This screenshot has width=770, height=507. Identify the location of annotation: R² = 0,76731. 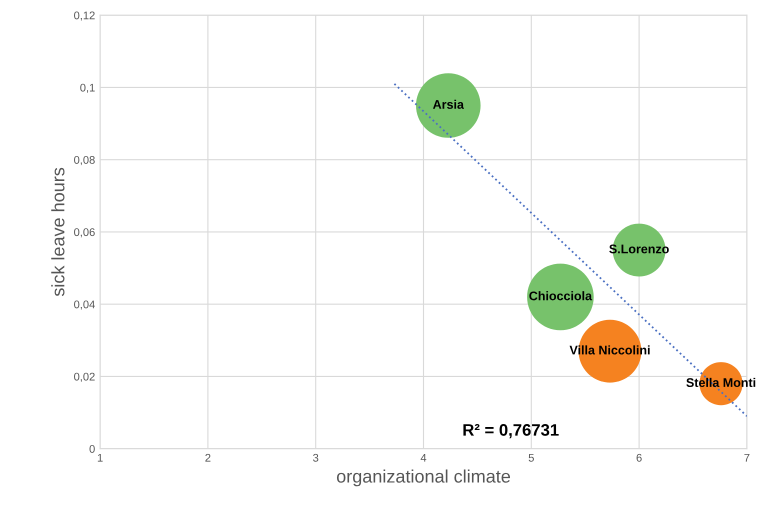
(511, 431).